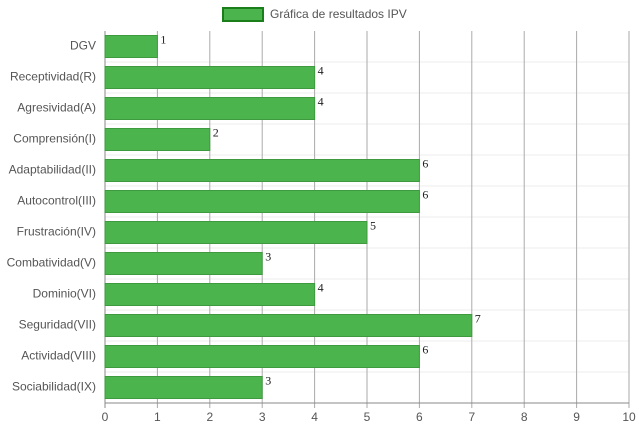 The width and height of the screenshot is (639, 431). I want to click on x-tick-label: 9, so click(576, 417).